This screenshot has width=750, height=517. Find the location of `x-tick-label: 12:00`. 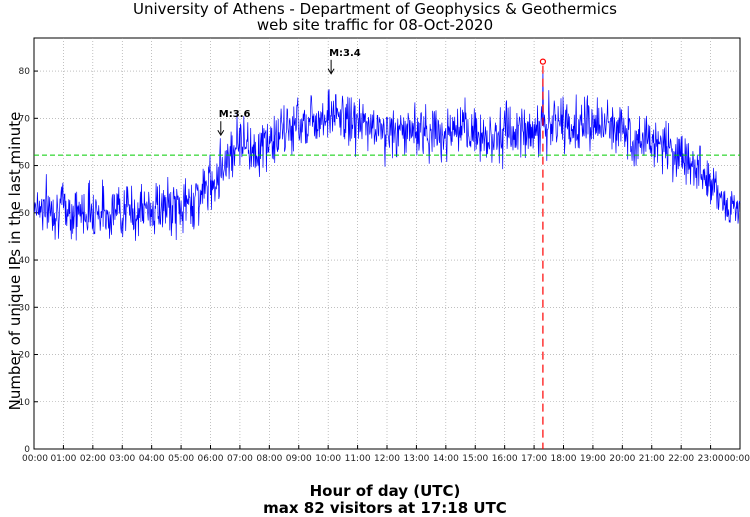

x-tick-label: 12:00 is located at coordinates (387, 459).